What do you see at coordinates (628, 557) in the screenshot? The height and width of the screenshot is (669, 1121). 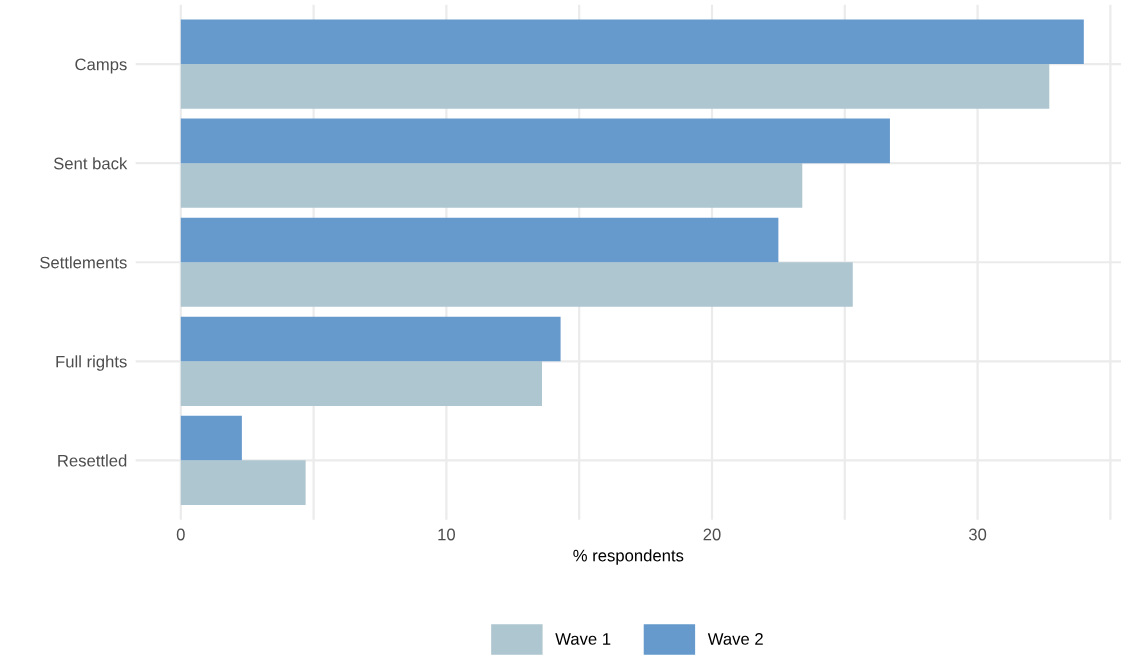 I see `x-axis-title: % respondents` at bounding box center [628, 557].